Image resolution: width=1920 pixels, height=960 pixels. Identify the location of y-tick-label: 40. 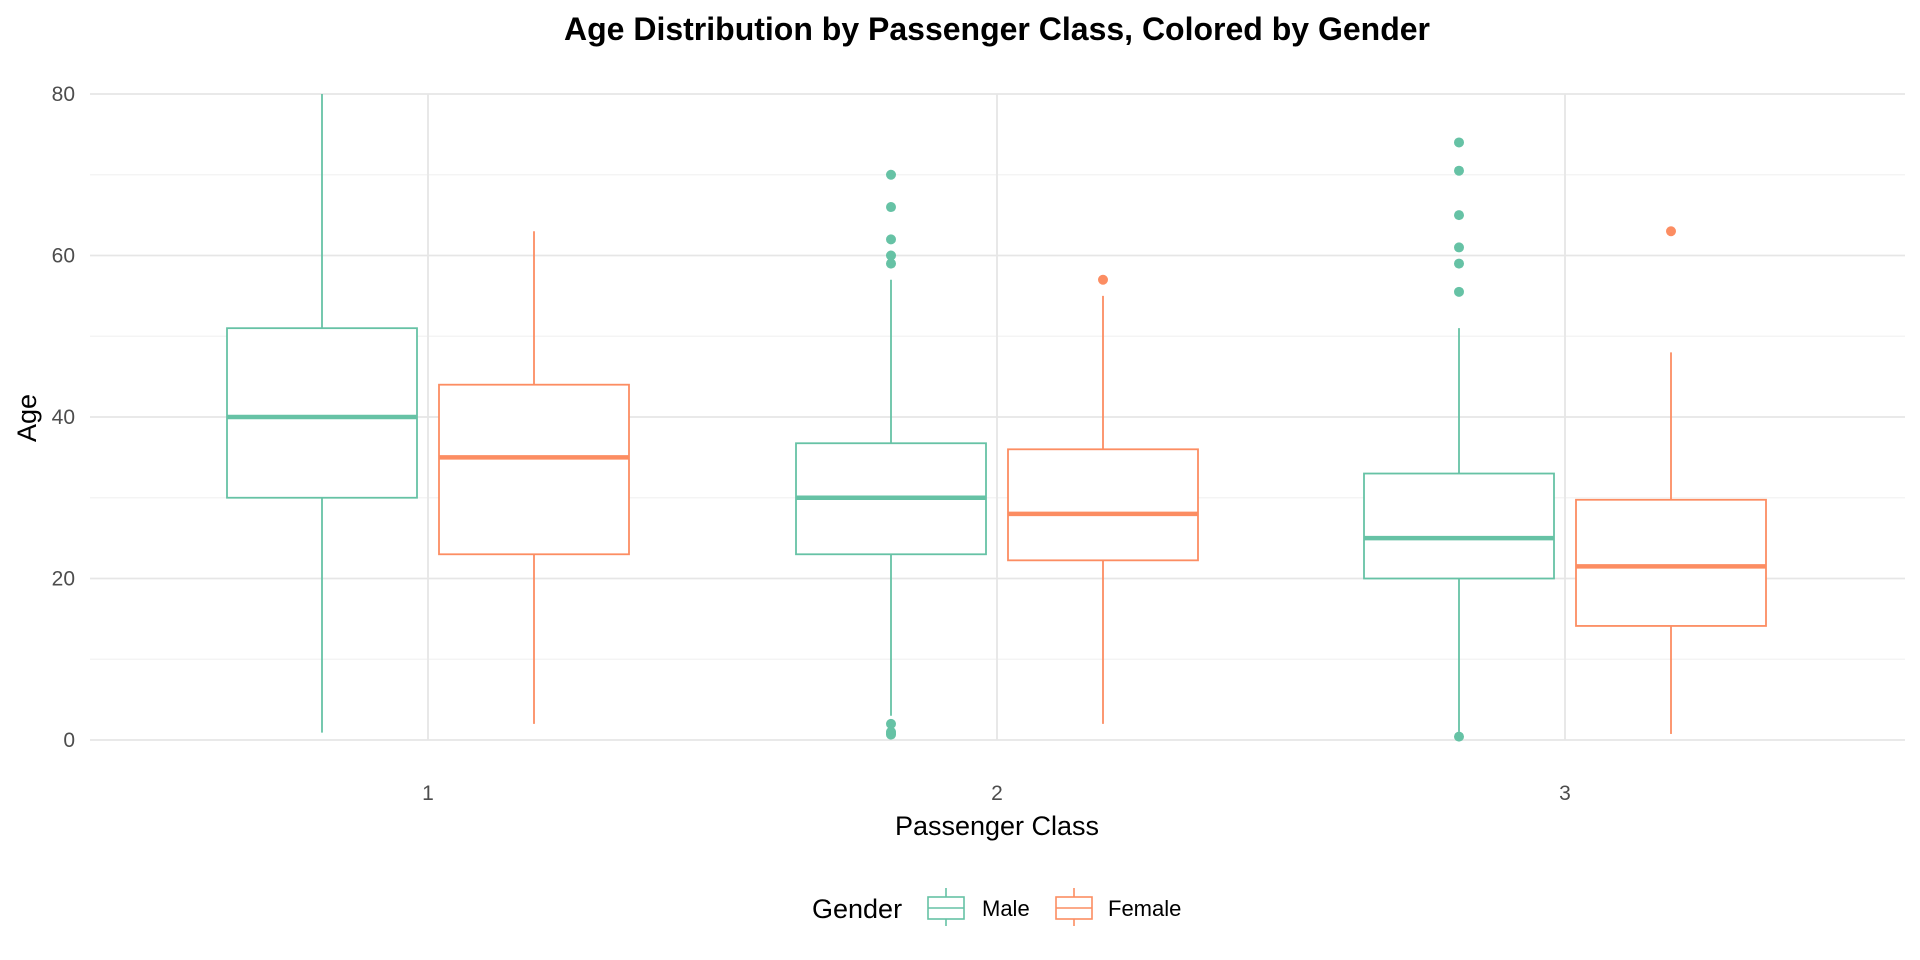
(63, 417).